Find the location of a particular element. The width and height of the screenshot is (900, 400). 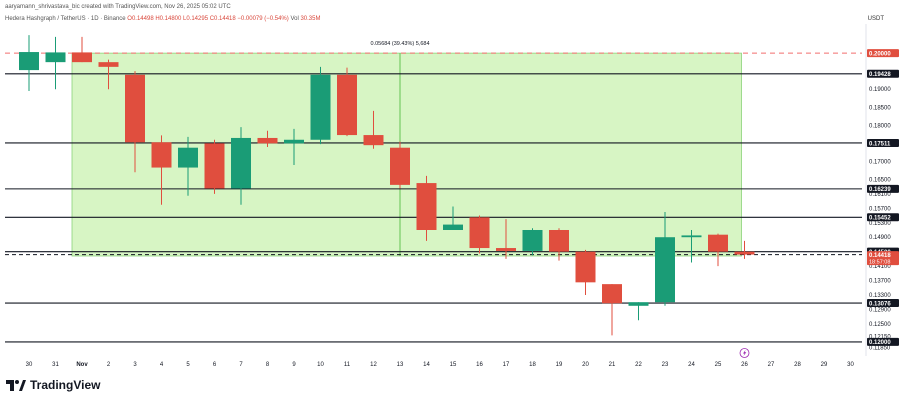

level-price-badge-label: 0.17511 is located at coordinates (880, 144).